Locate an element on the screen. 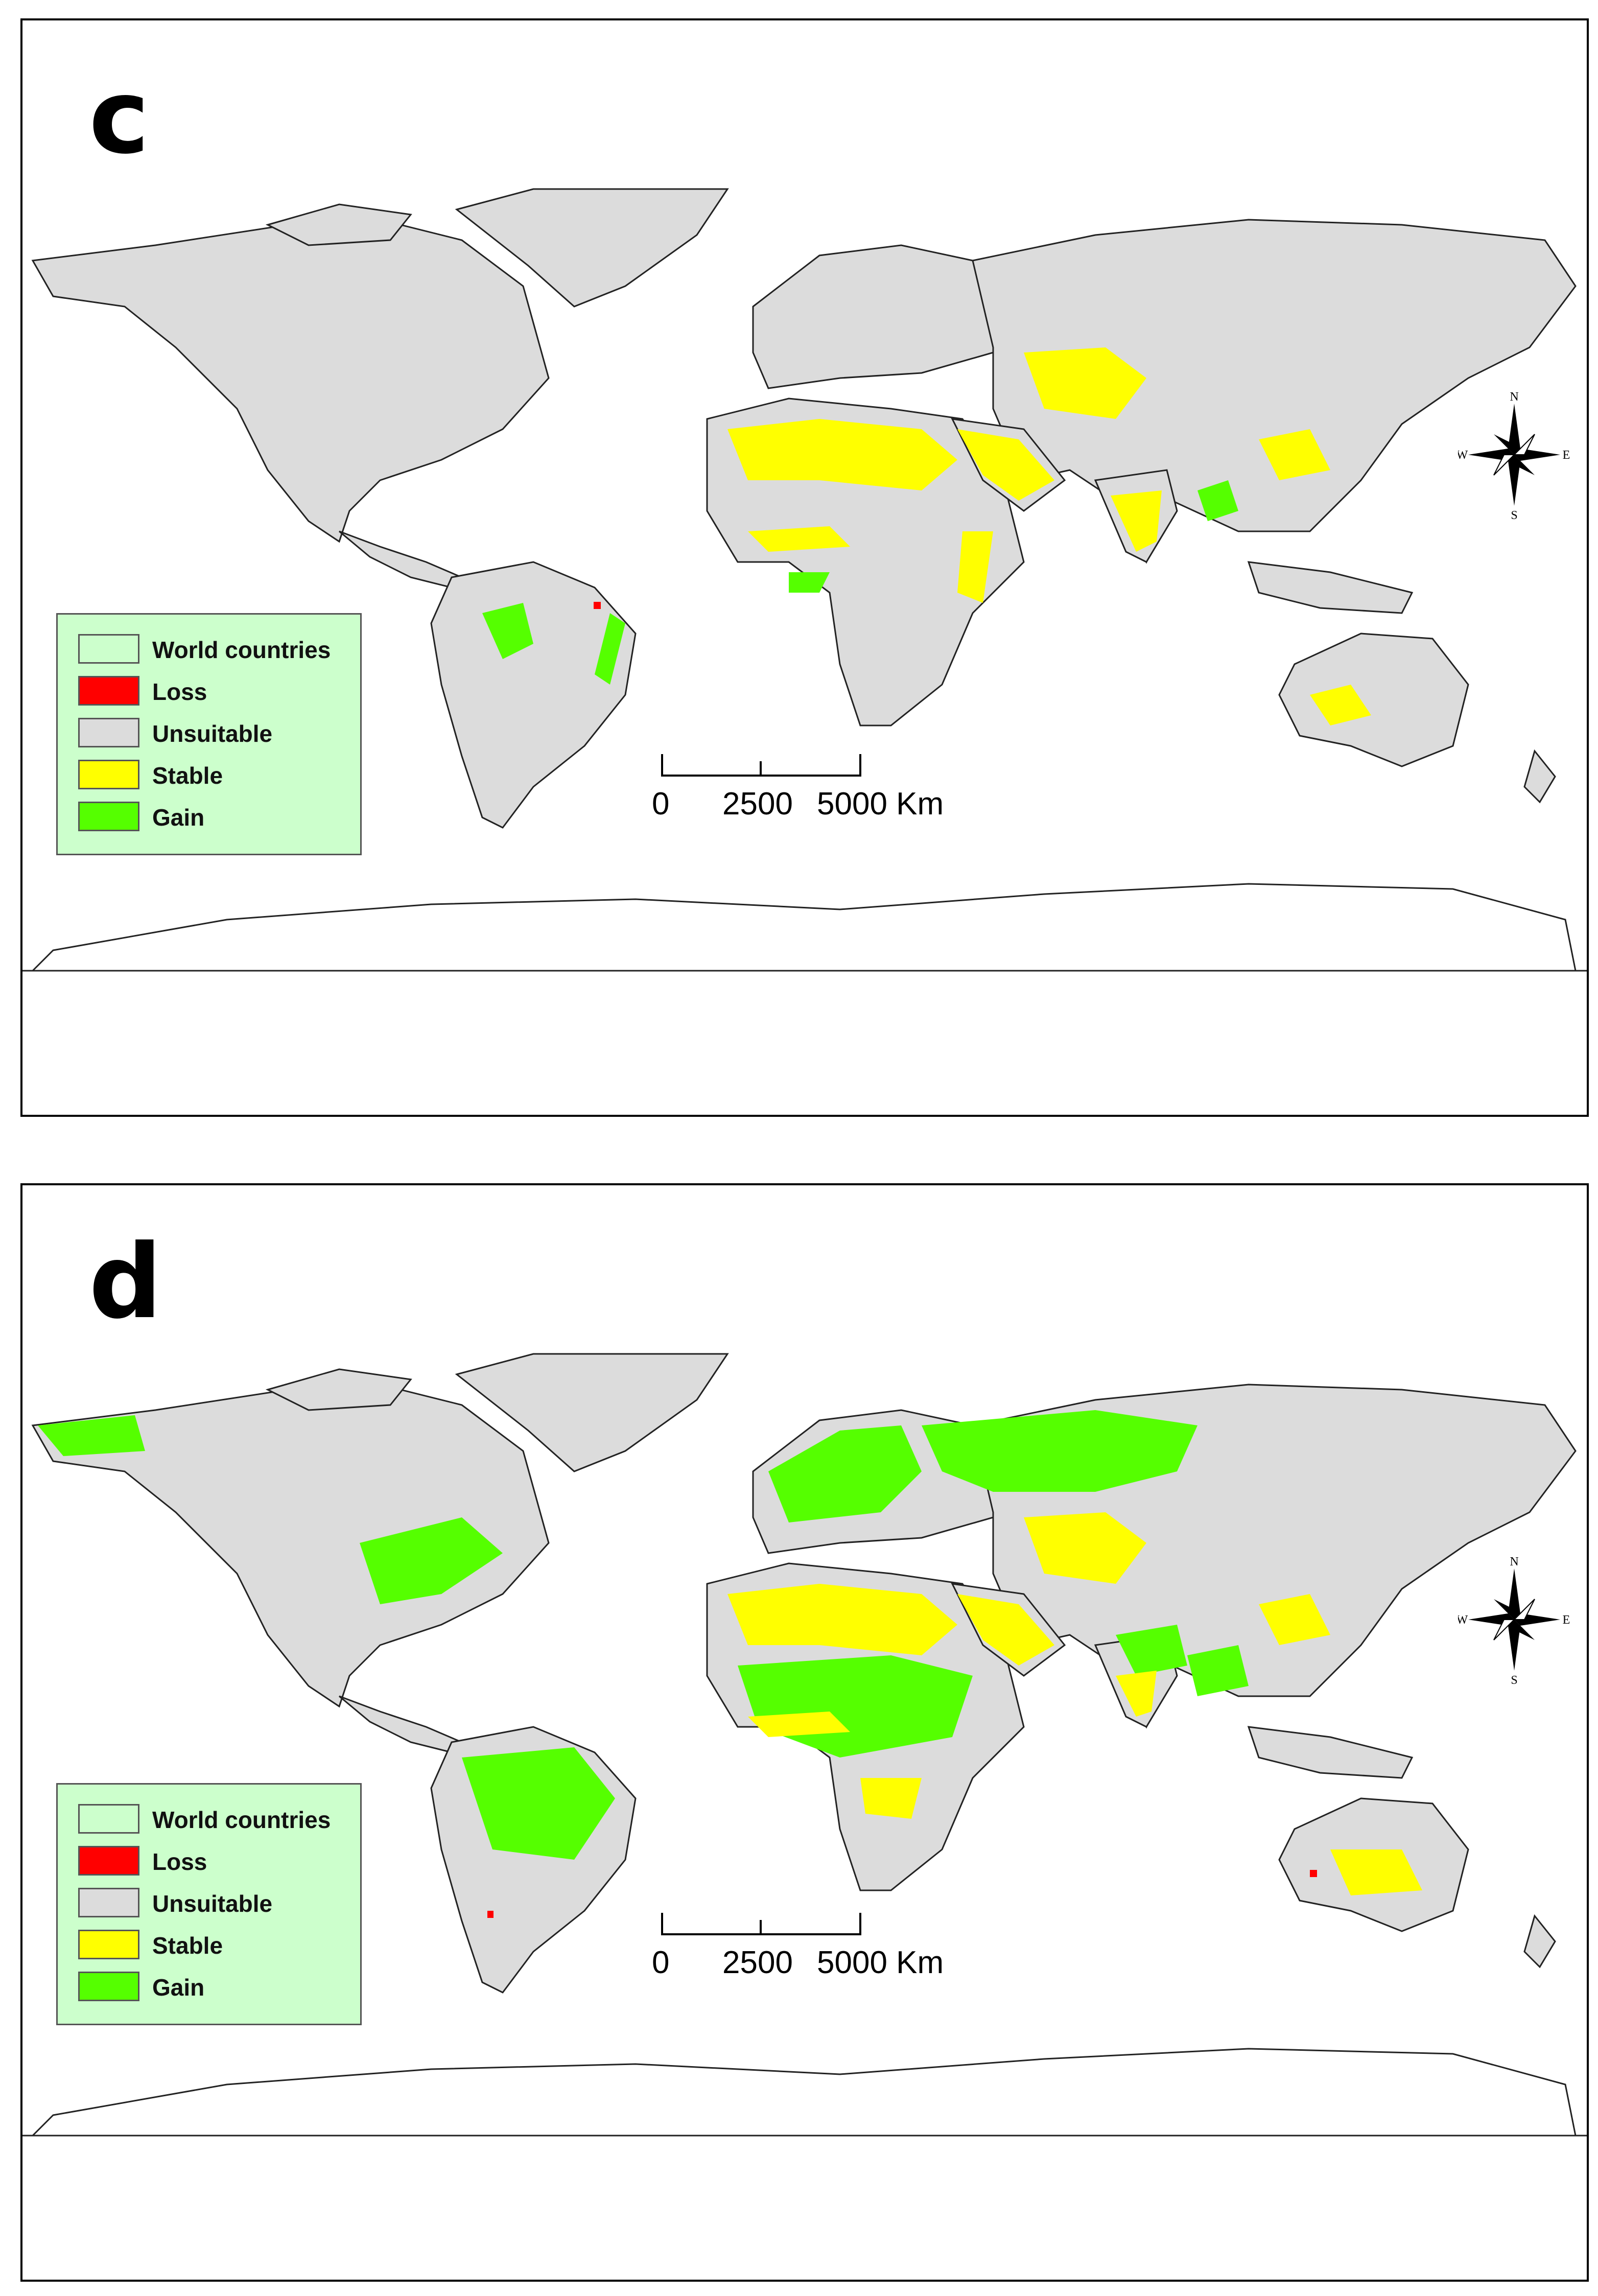 This screenshot has width=1598, height=2296. legend-item-world-countries: World countries is located at coordinates (216, 1820).